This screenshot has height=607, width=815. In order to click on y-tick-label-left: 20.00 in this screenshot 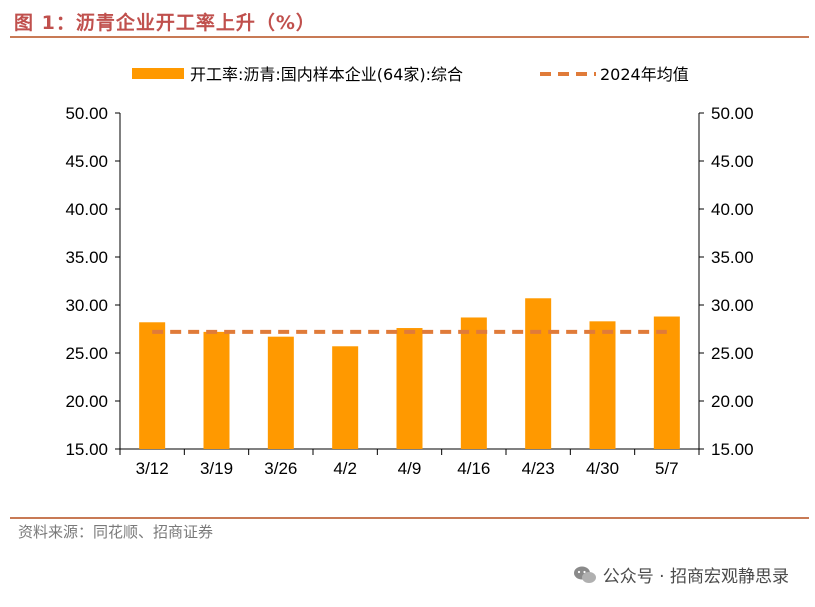, I will do `click(86, 401)`.